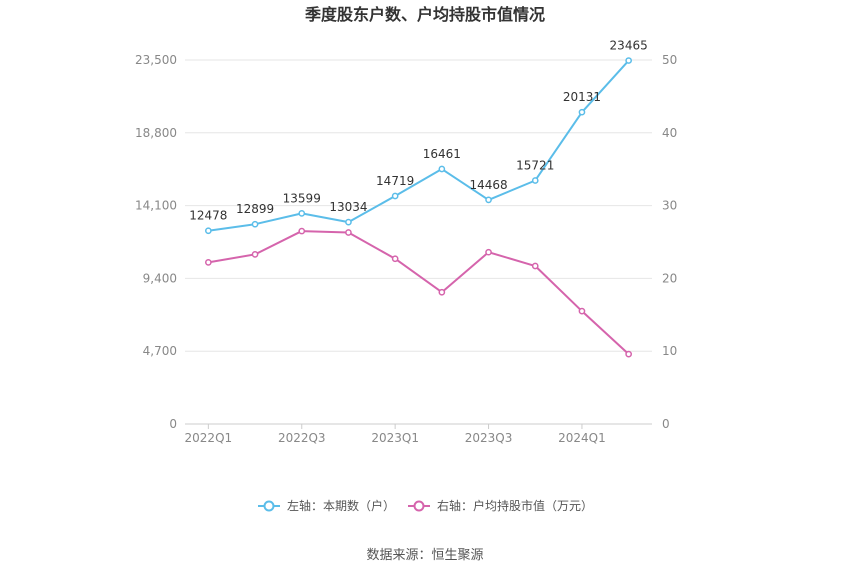 The height and width of the screenshot is (575, 850). What do you see at coordinates (209, 438) in the screenshot?
I see `x-tick-label: 2022Q1` at bounding box center [209, 438].